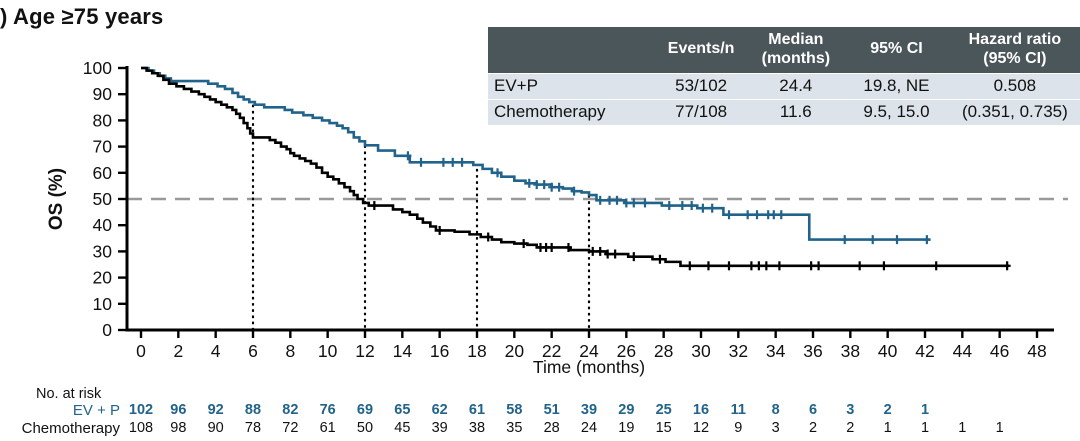 This screenshot has width=1080, height=441. Describe the element at coordinates (551, 351) in the screenshot. I see `x-tick-label: 22` at that location.